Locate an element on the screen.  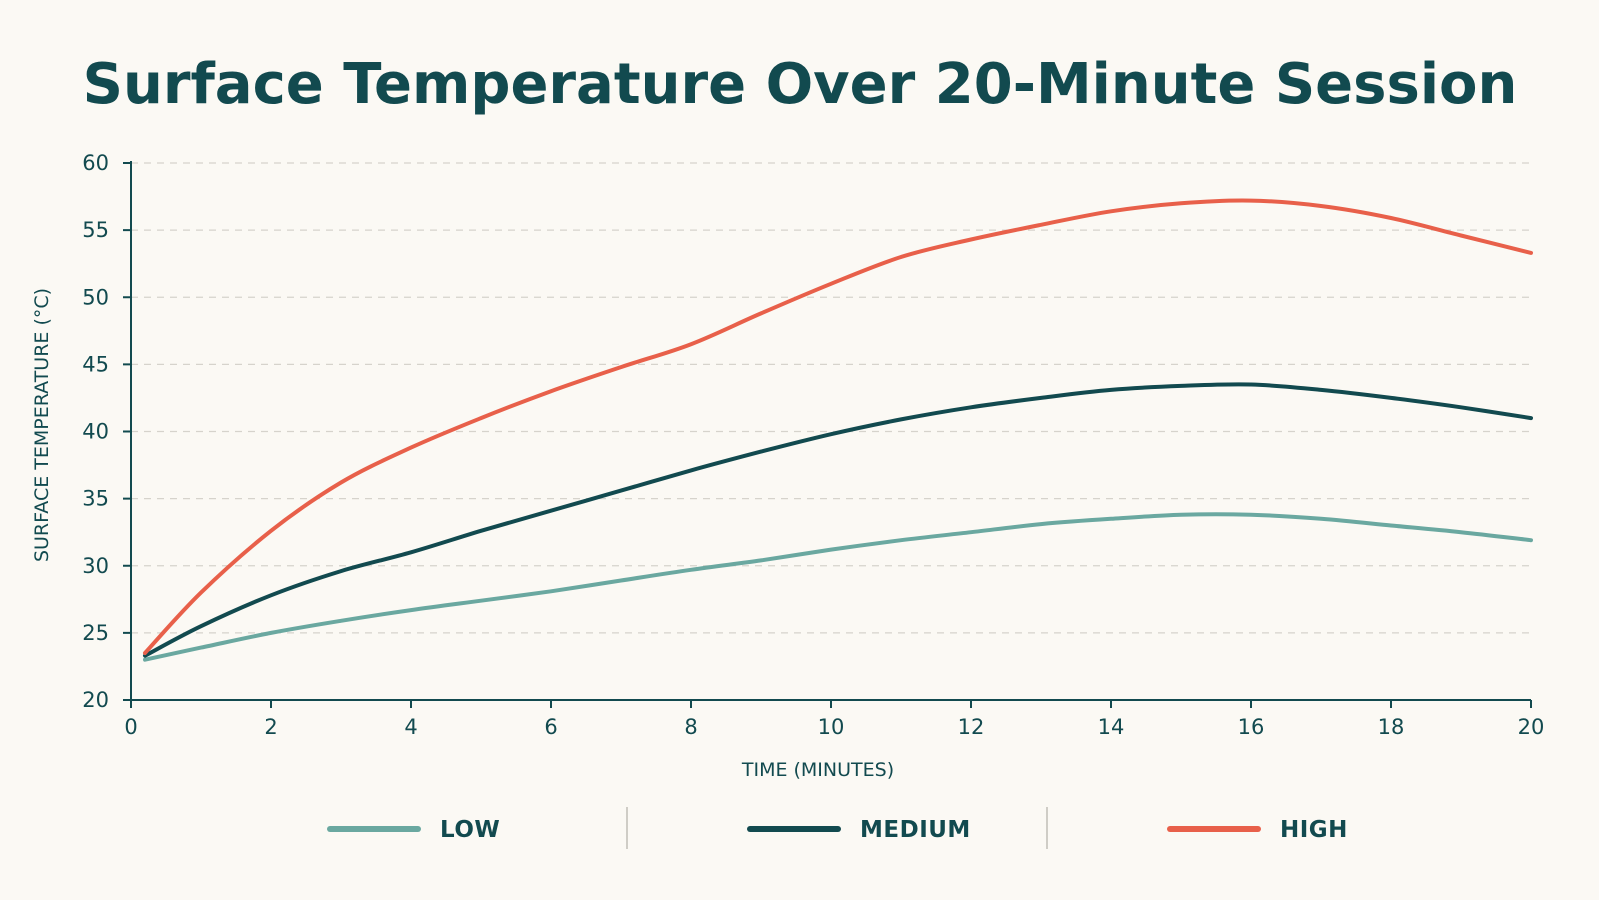
x-tick-label-8: 8 is located at coordinates (690, 727).